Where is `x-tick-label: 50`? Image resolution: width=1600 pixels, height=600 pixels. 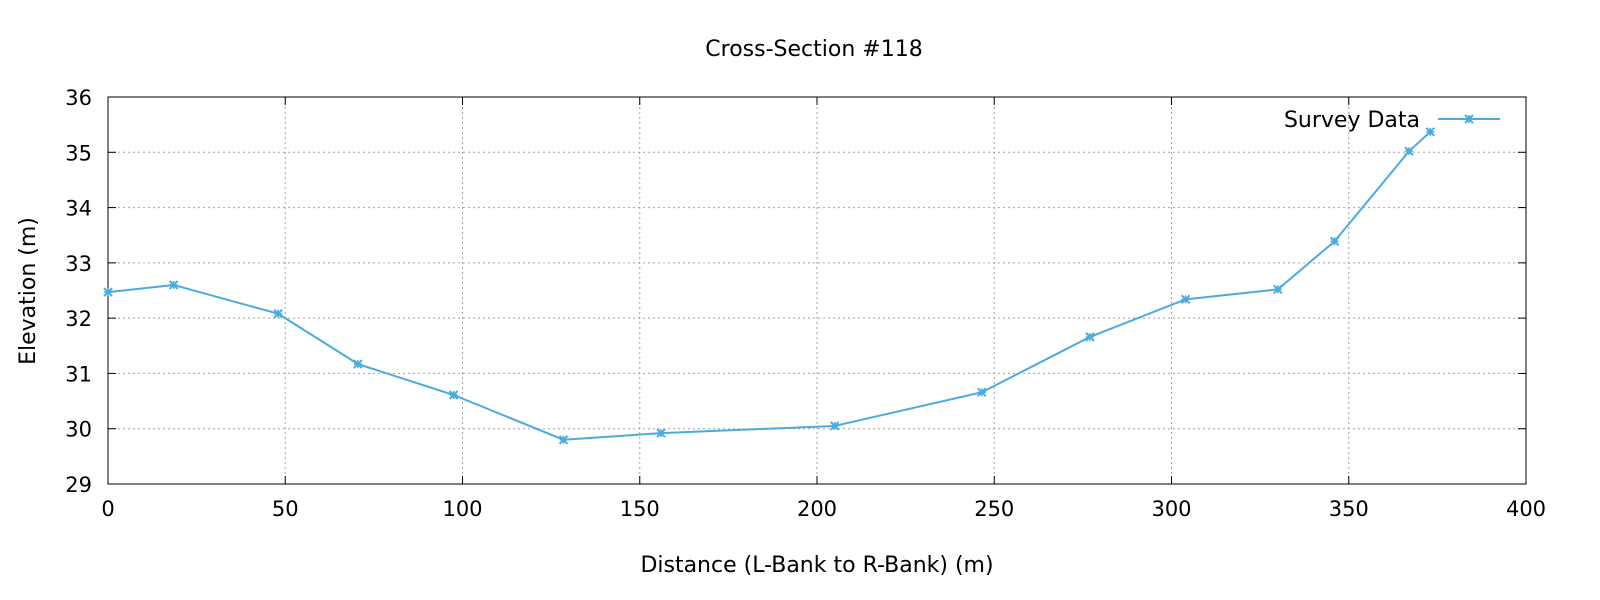 x-tick-label: 50 is located at coordinates (285, 509).